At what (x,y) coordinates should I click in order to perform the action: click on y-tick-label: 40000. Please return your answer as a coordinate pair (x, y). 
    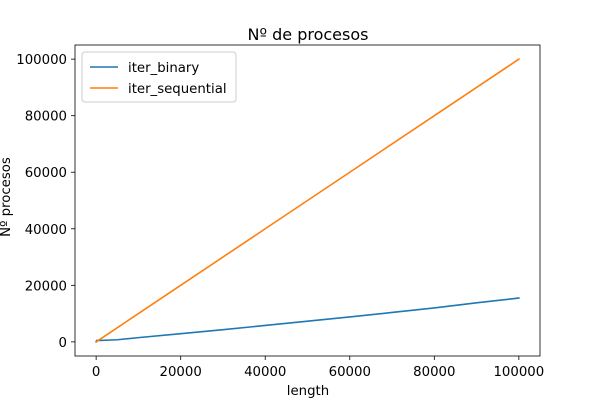
    Looking at the image, I should click on (46, 230).